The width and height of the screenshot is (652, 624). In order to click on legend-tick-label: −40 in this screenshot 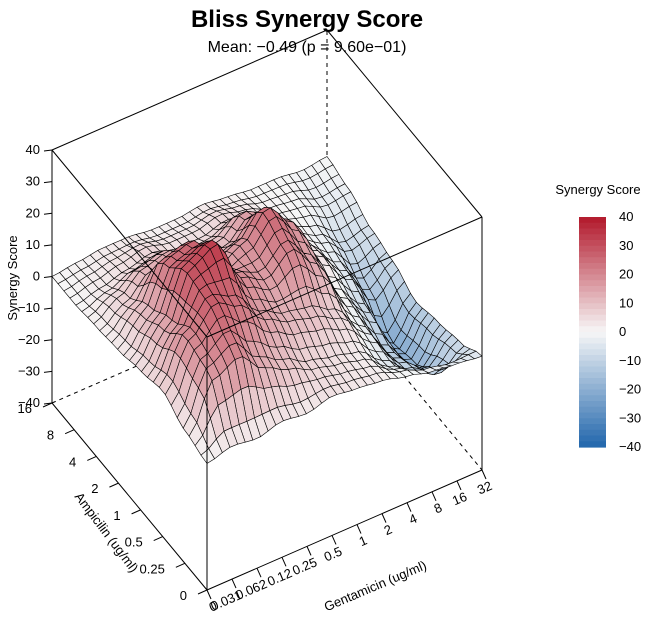, I will do `click(630, 446)`.